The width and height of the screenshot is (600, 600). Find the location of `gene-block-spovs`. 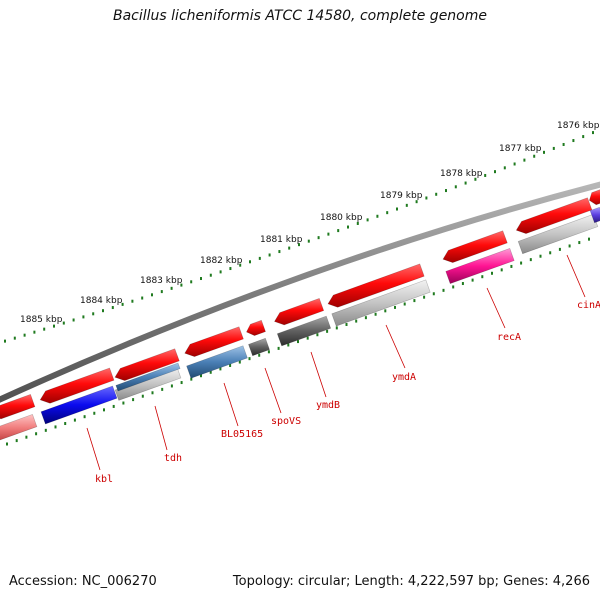

gene-block-spovs is located at coordinates (259, 347).